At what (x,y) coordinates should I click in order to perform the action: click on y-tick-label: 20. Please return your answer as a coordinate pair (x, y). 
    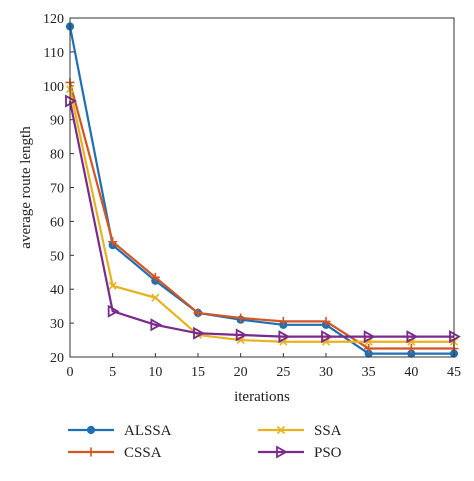
    Looking at the image, I should click on (57, 358).